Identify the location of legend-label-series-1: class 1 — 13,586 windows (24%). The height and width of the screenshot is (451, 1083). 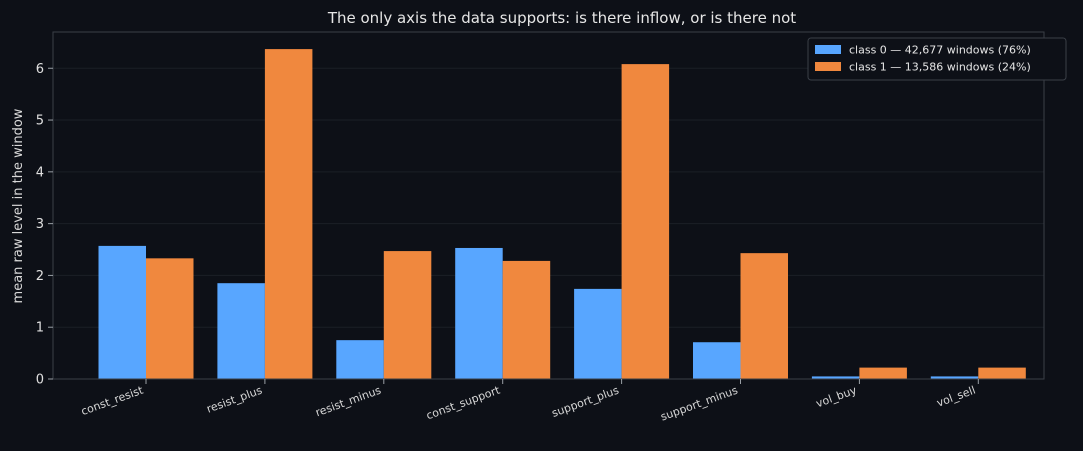
(940, 67).